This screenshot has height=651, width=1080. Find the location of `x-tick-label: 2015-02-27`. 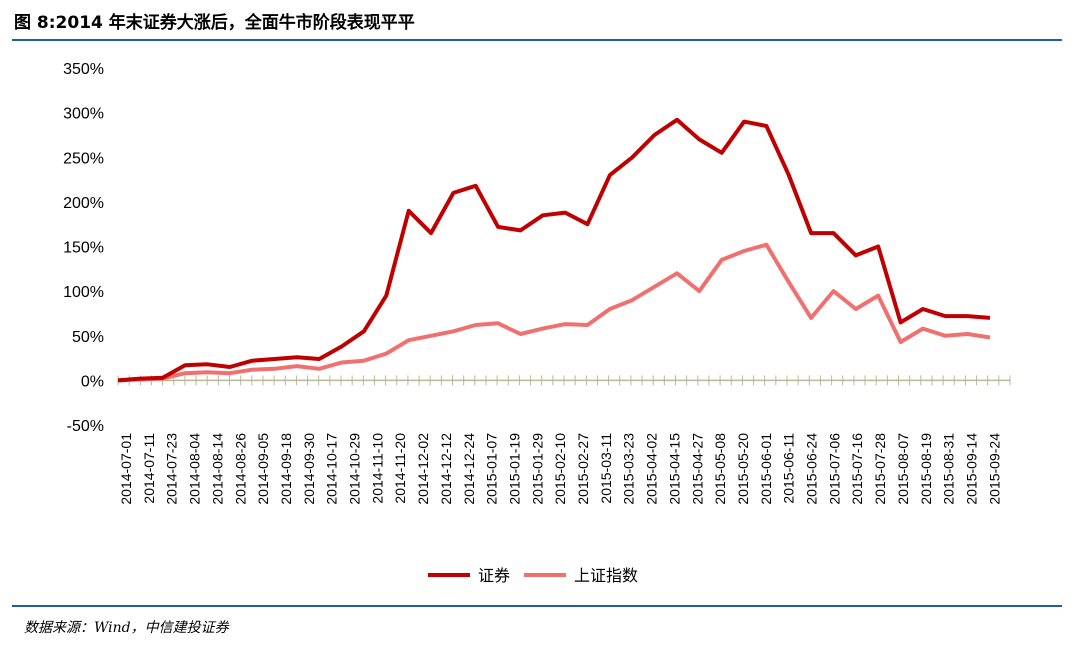

x-tick-label: 2015-02-27 is located at coordinates (583, 469).